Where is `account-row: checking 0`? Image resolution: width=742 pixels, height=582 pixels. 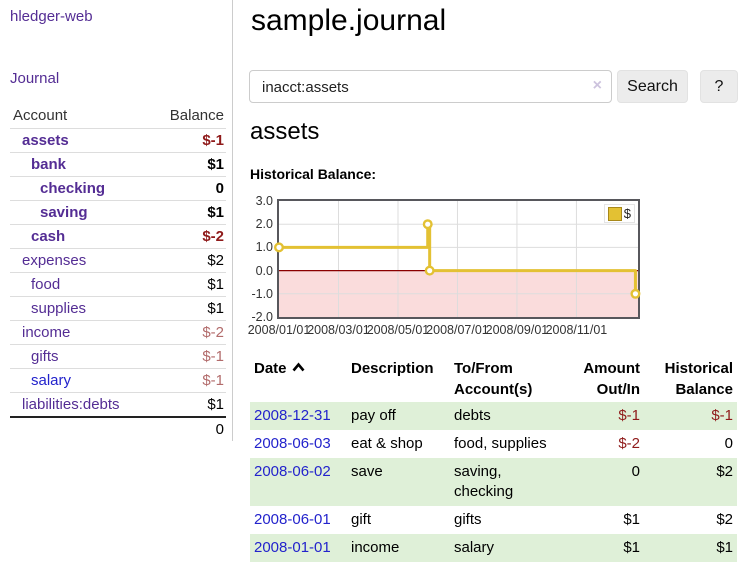
account-row: checking 0 is located at coordinates (118, 188).